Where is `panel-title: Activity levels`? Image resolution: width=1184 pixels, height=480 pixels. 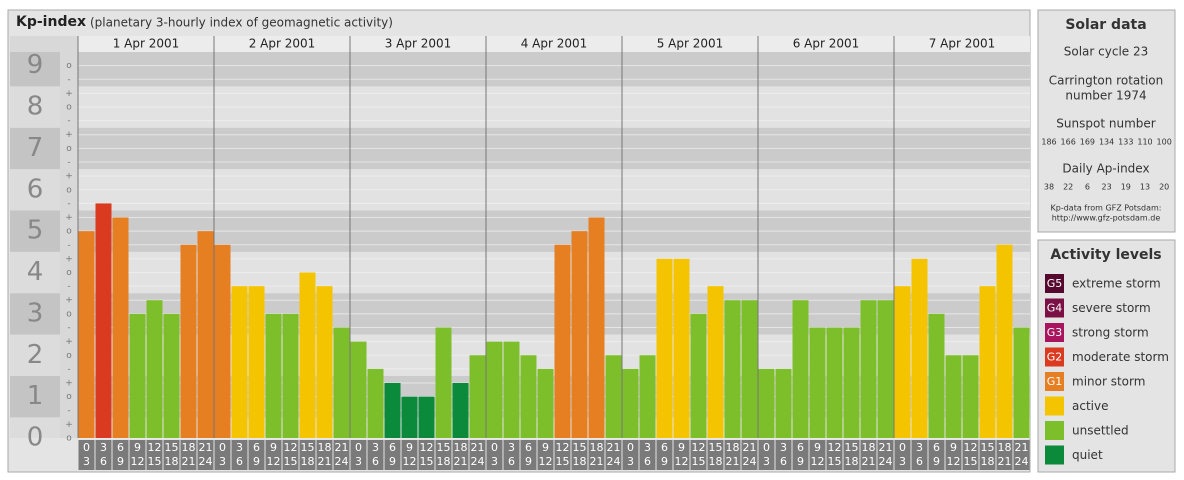 panel-title: Activity levels is located at coordinates (1105, 255).